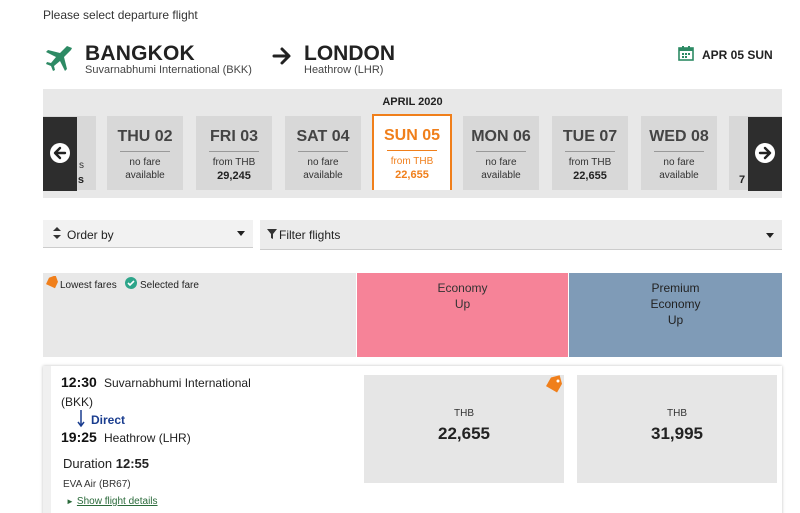 Image resolution: width=800 pixels, height=513 pixels. I want to click on origin-airport: Suvarnabhumi International (BKK), so click(168, 70).